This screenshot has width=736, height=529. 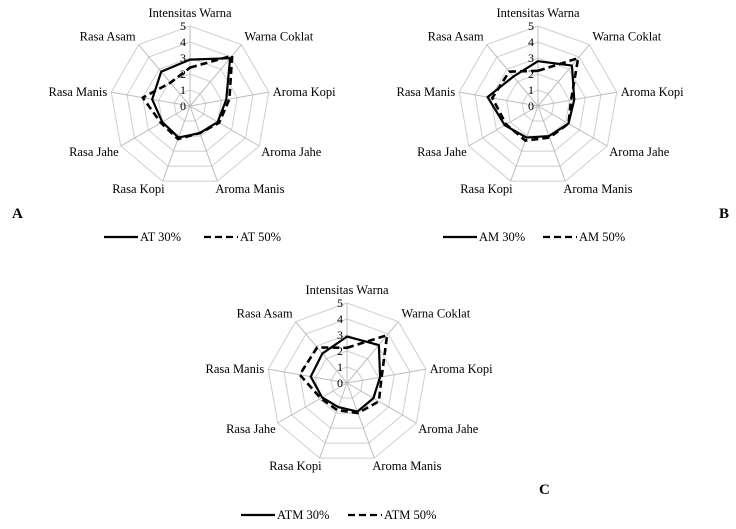 I want to click on legend-entry: AM 30%, so click(x=484, y=237).